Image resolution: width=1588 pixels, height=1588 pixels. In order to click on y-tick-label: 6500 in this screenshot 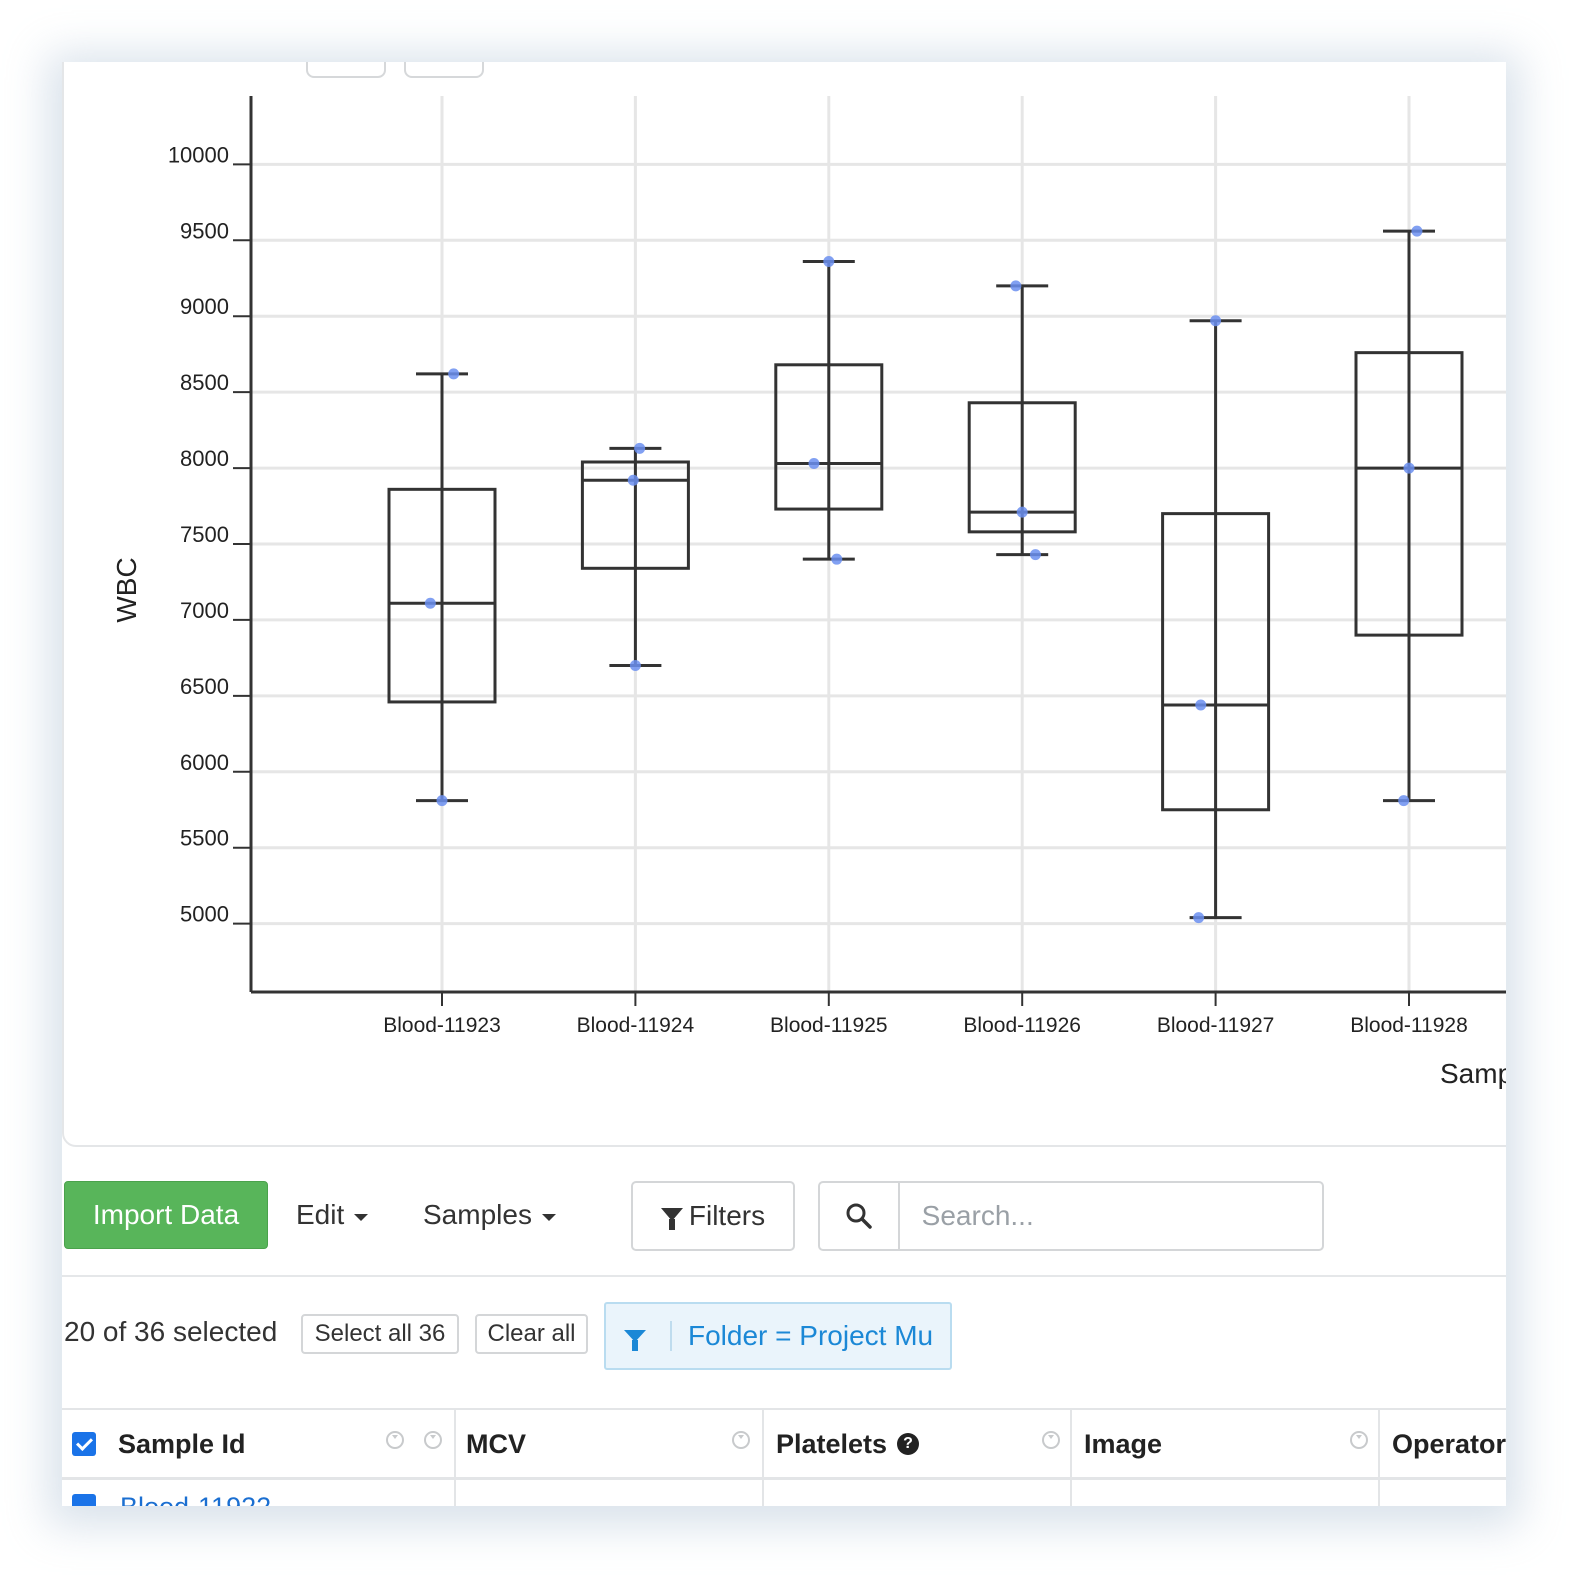, I will do `click(204, 686)`.